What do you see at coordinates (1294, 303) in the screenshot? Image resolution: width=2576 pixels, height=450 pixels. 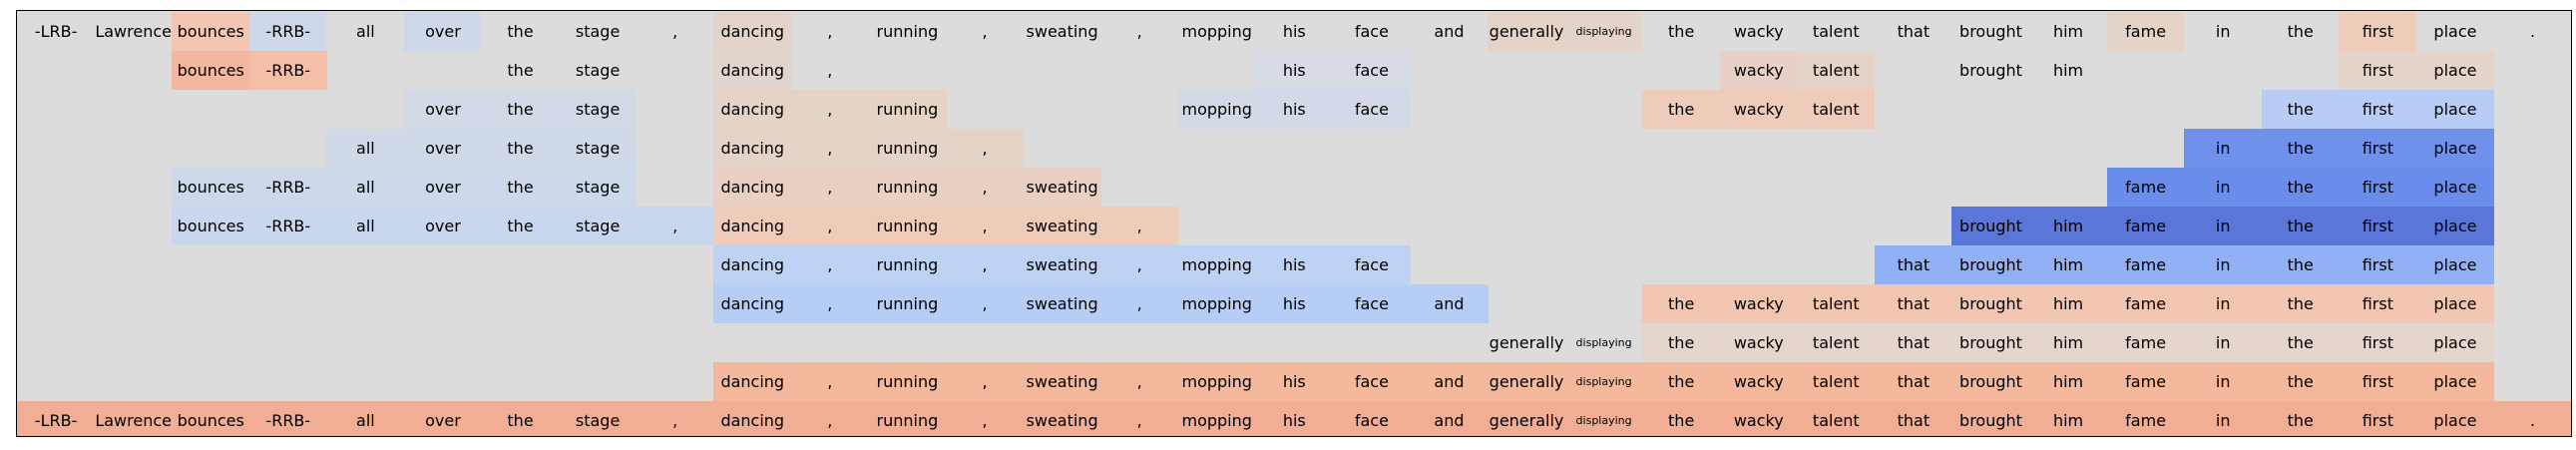 I see `token-cell: his` at bounding box center [1294, 303].